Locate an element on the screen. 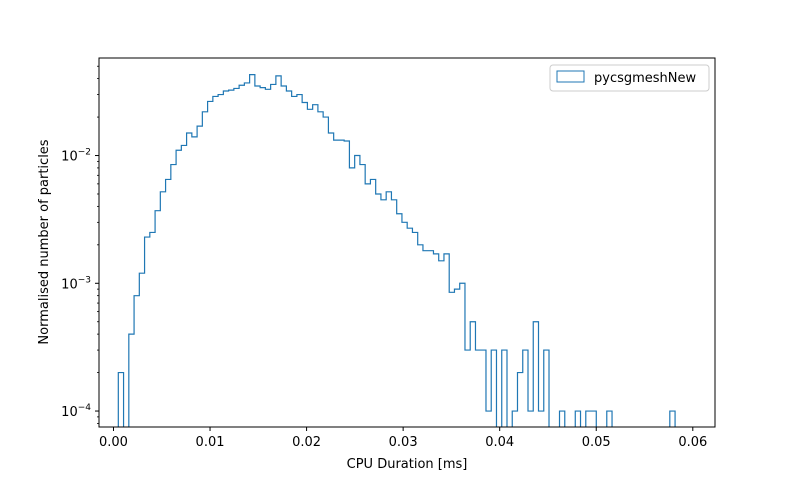 The height and width of the screenshot is (480, 795). y-axis-label: Normalised number of particles is located at coordinates (44, 241).